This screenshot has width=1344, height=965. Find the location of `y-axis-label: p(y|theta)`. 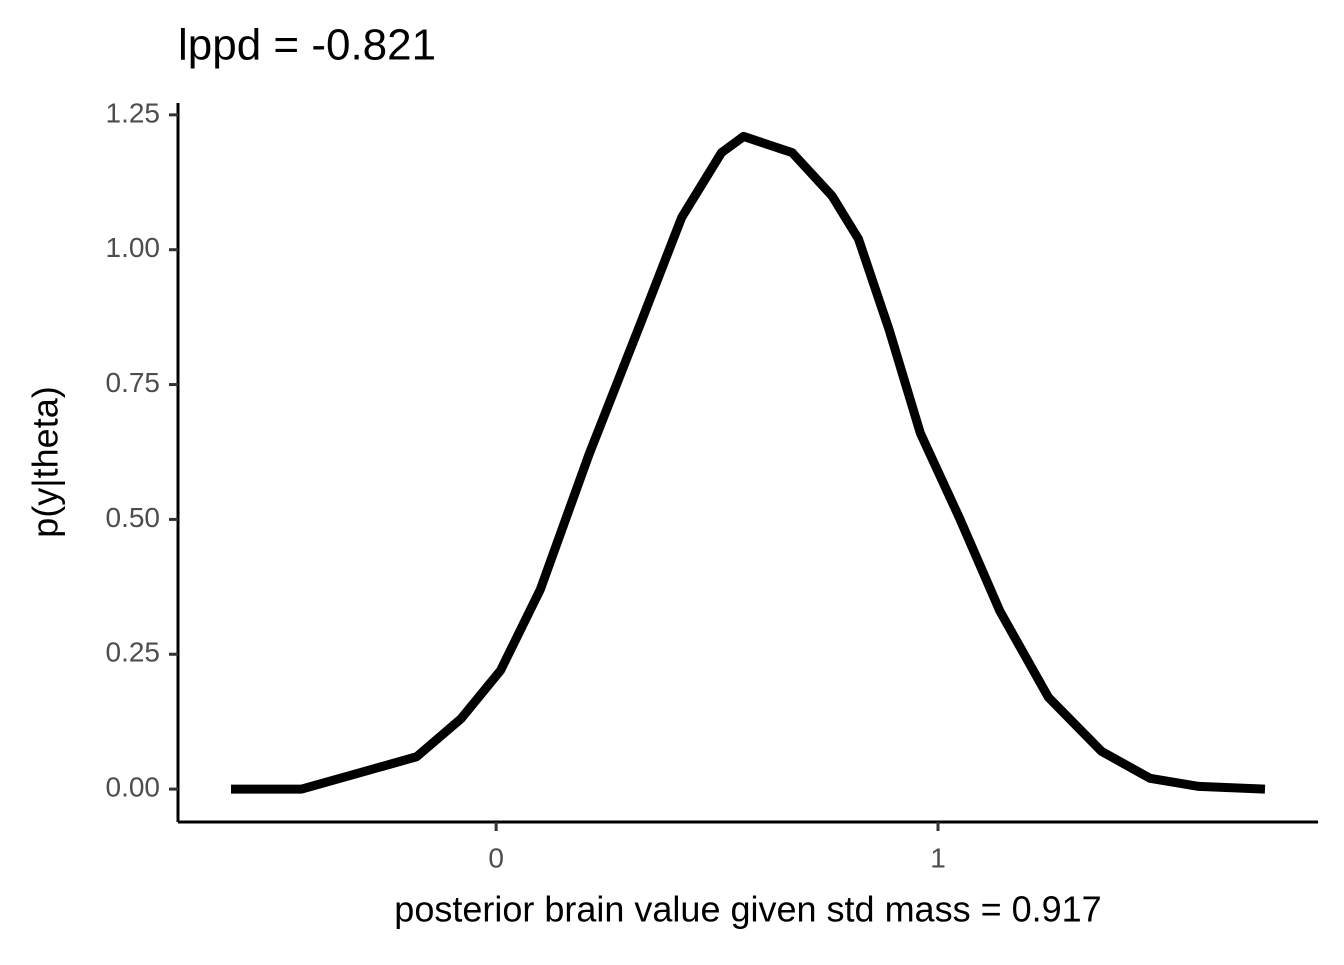

y-axis-label: p(y|theta) is located at coordinates (45, 461).